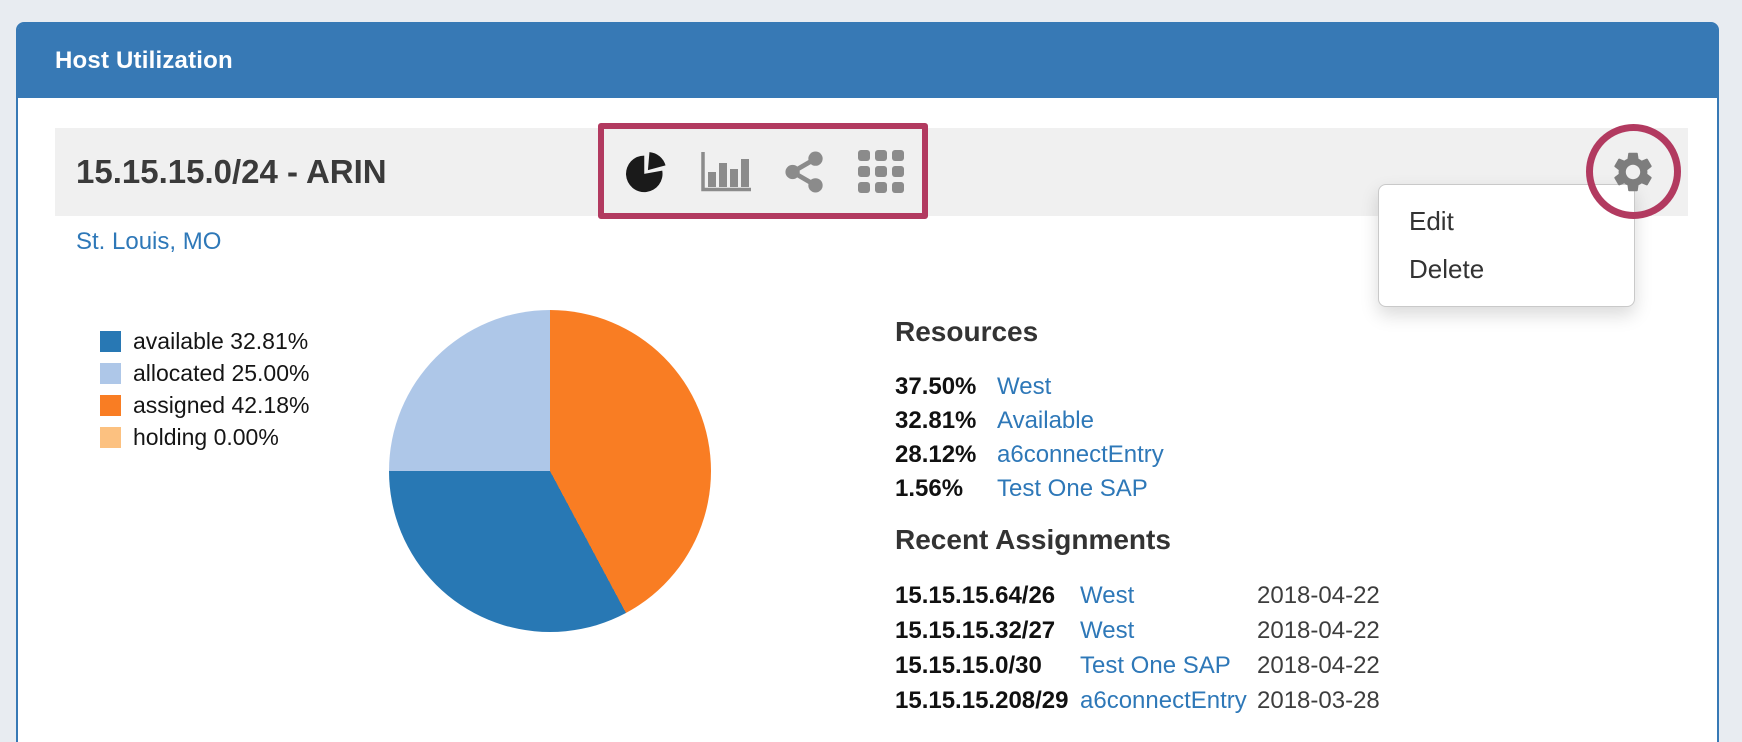  Describe the element at coordinates (221, 404) in the screenshot. I see `legend-label: assigned 42.18%` at that location.